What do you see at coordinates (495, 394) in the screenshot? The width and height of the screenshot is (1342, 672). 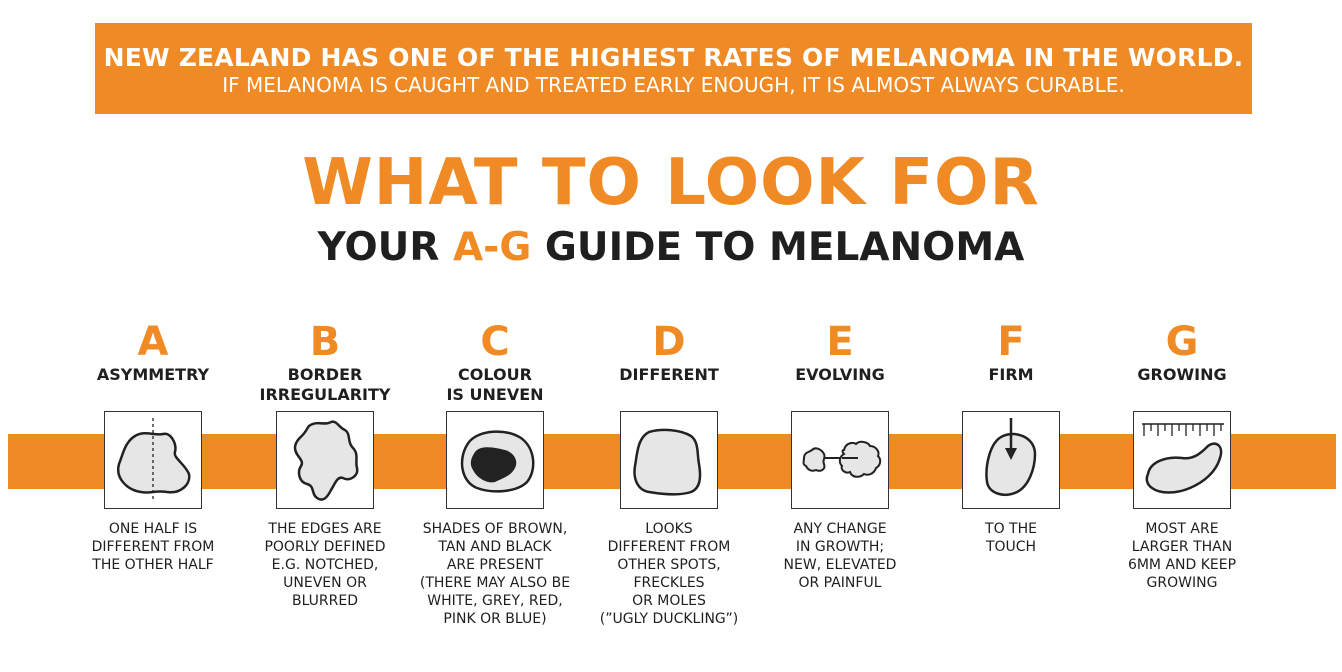 I see `guide-heading-line: IS UNEVEN` at bounding box center [495, 394].